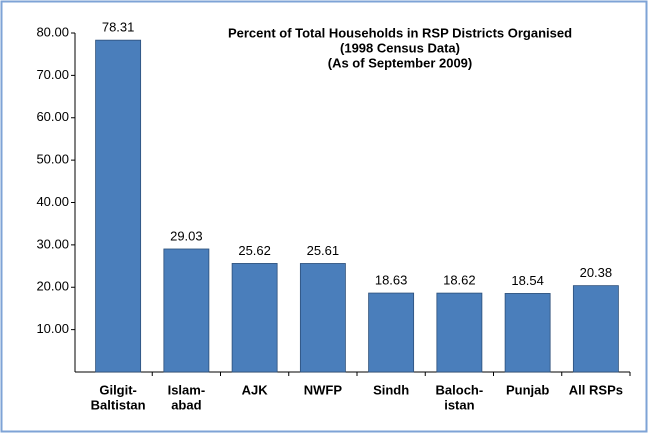 This screenshot has width=649, height=434. Describe the element at coordinates (52, 74) in the screenshot. I see `y-tick-label: 70.00` at that location.